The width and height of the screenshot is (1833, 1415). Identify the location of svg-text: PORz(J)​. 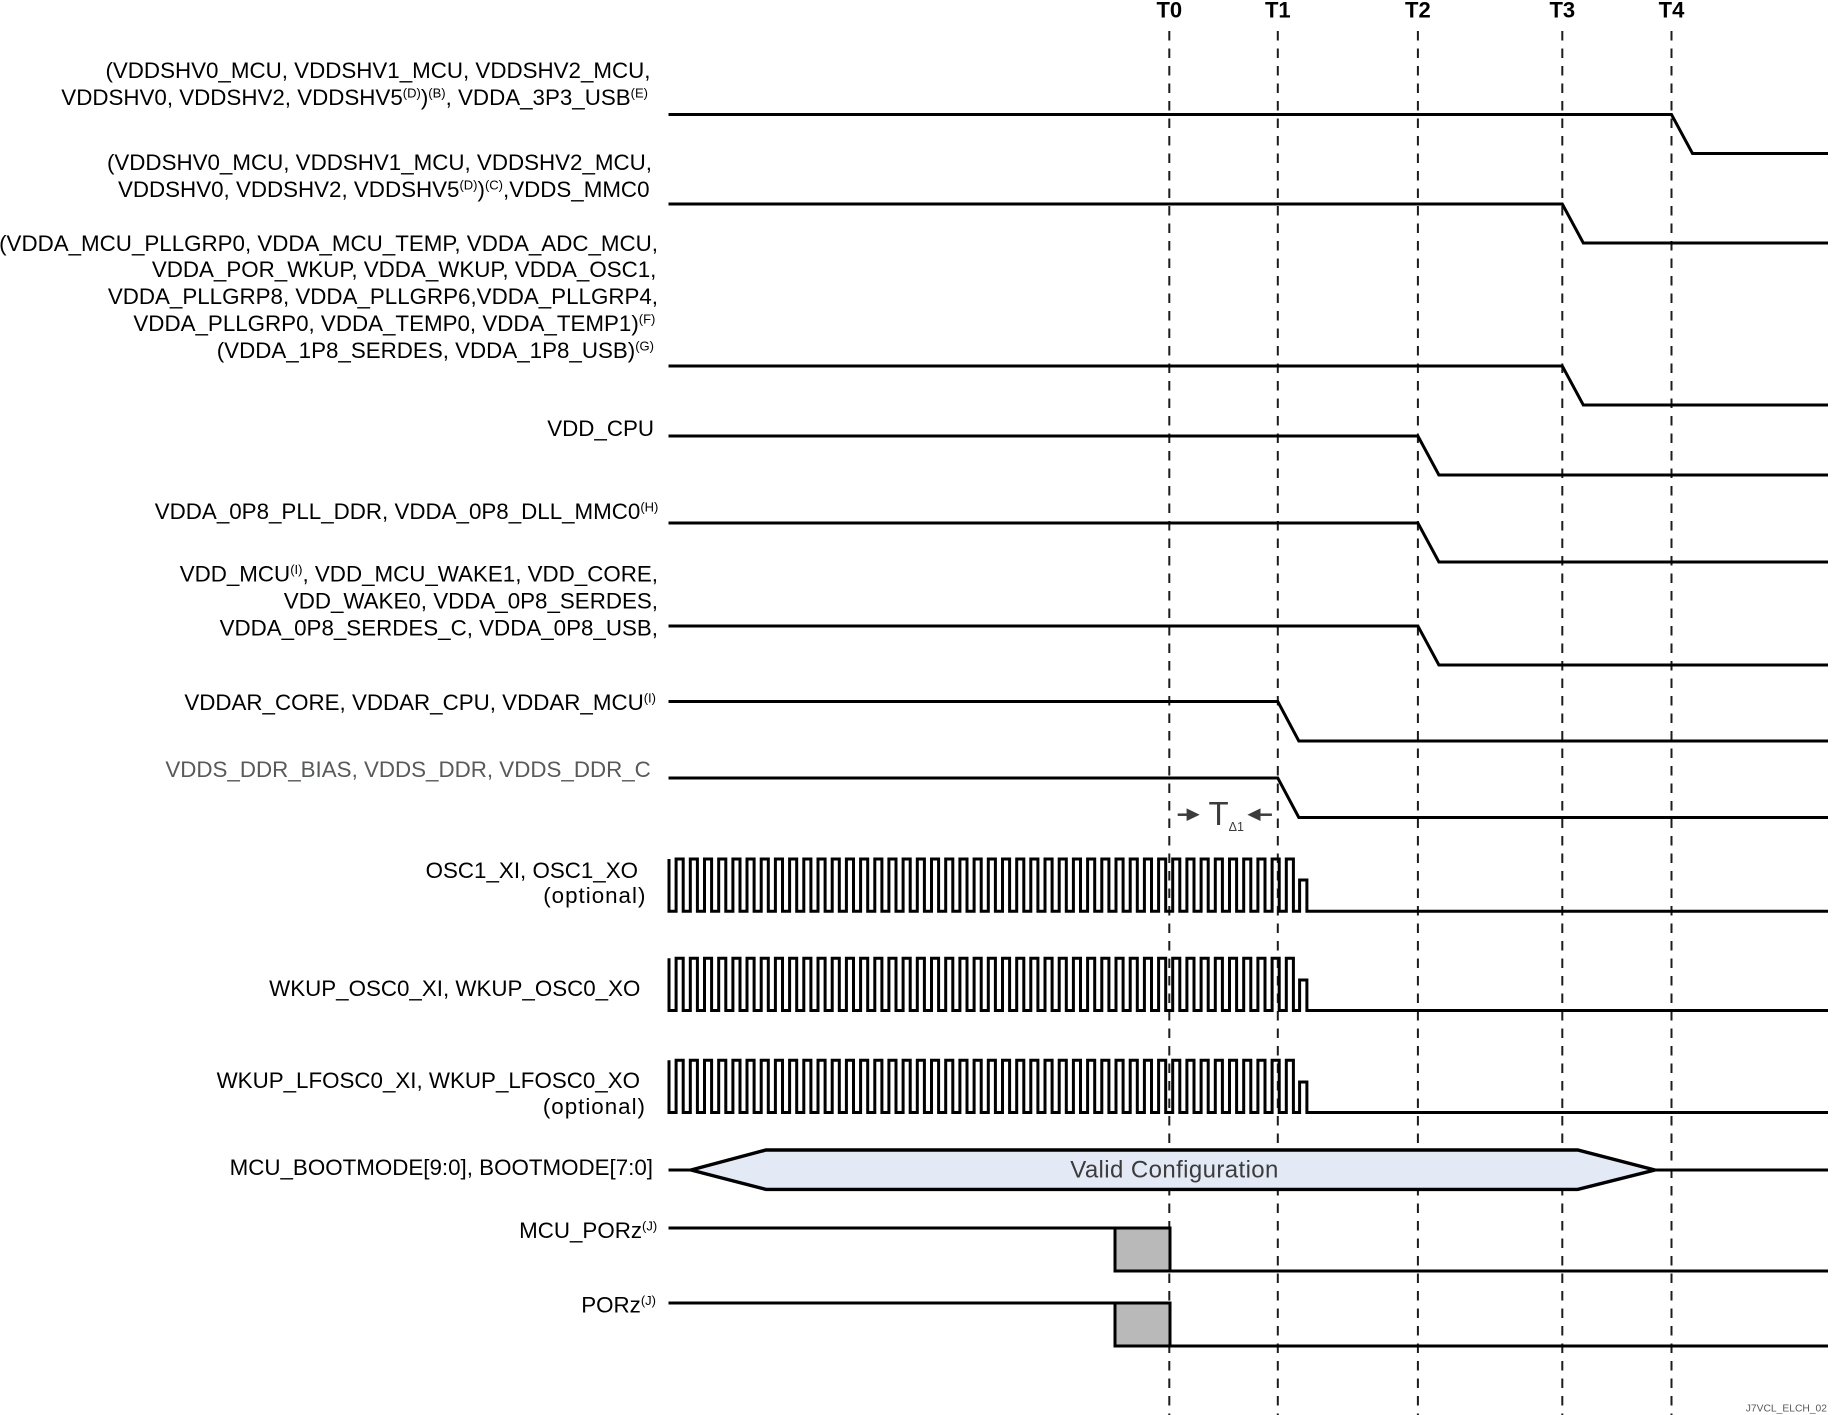
(618, 1305).